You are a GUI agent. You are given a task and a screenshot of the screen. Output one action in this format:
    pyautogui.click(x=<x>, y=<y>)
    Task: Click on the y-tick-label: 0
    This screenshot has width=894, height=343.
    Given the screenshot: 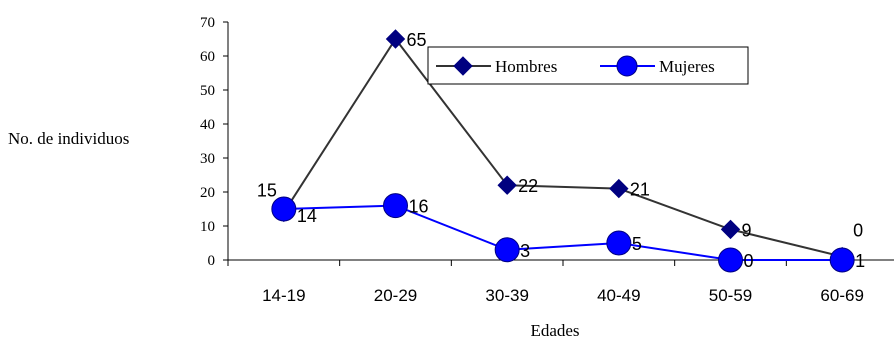 What is the action you would take?
    pyautogui.click(x=212, y=261)
    